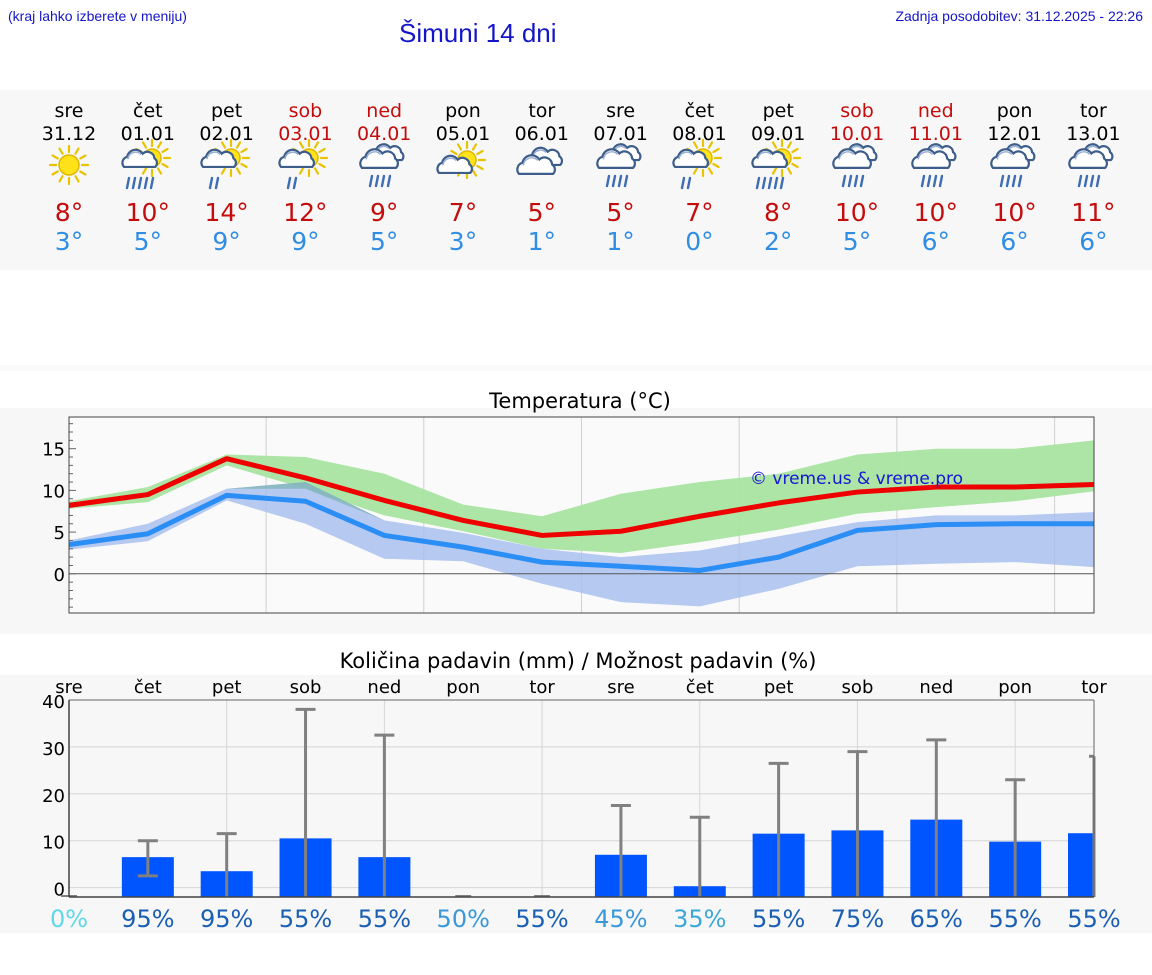 The image size is (1152, 975). I want to click on day-date: 06.01, so click(541, 134).